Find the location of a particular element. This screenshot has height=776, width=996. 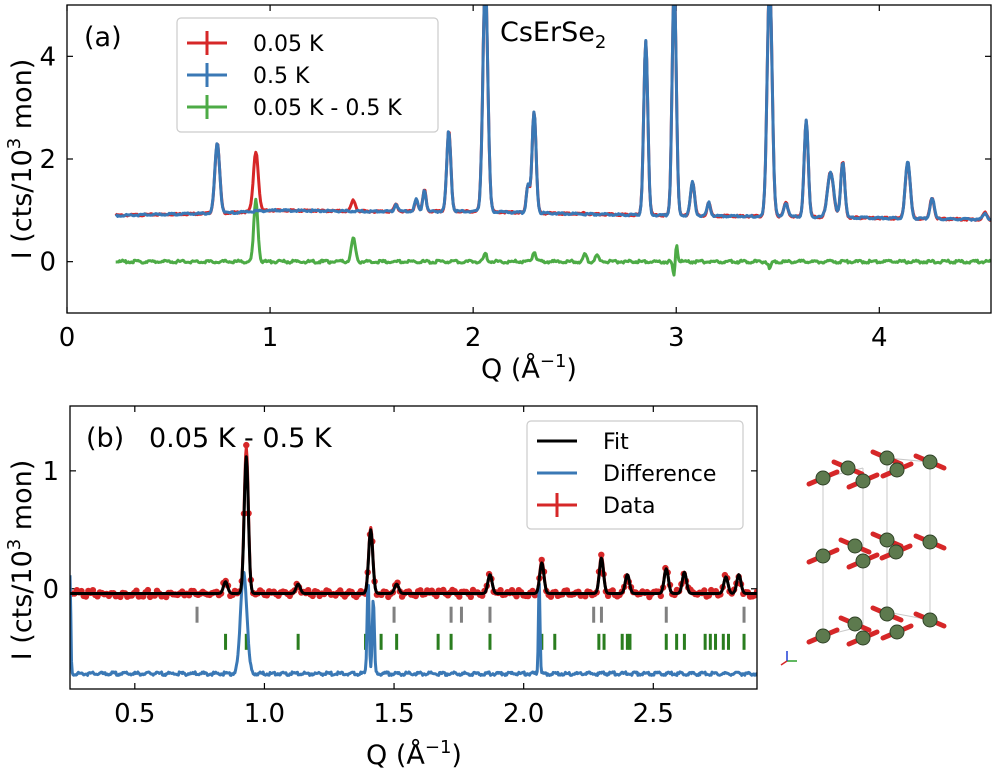

legend-entry-label: 0.5 K is located at coordinates (281, 76).